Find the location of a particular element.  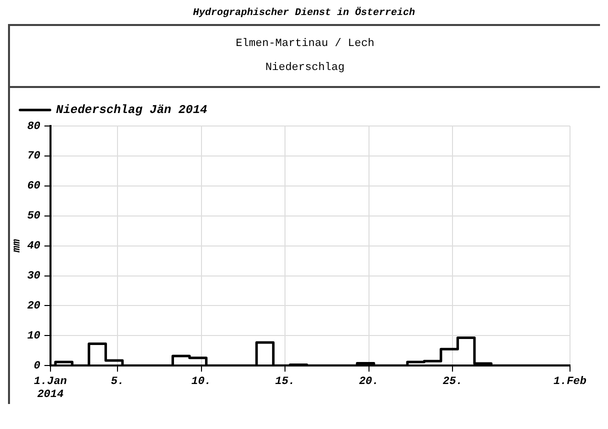

x-tick-label: 1.Jan 2014 is located at coordinates (51, 389).